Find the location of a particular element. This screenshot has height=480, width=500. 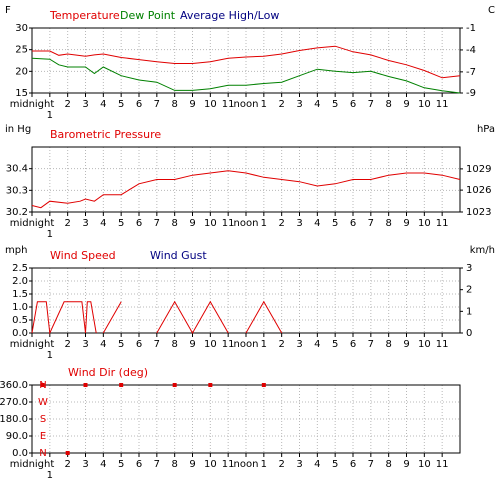

y-tick-label: 90.0 is located at coordinates (17, 436).